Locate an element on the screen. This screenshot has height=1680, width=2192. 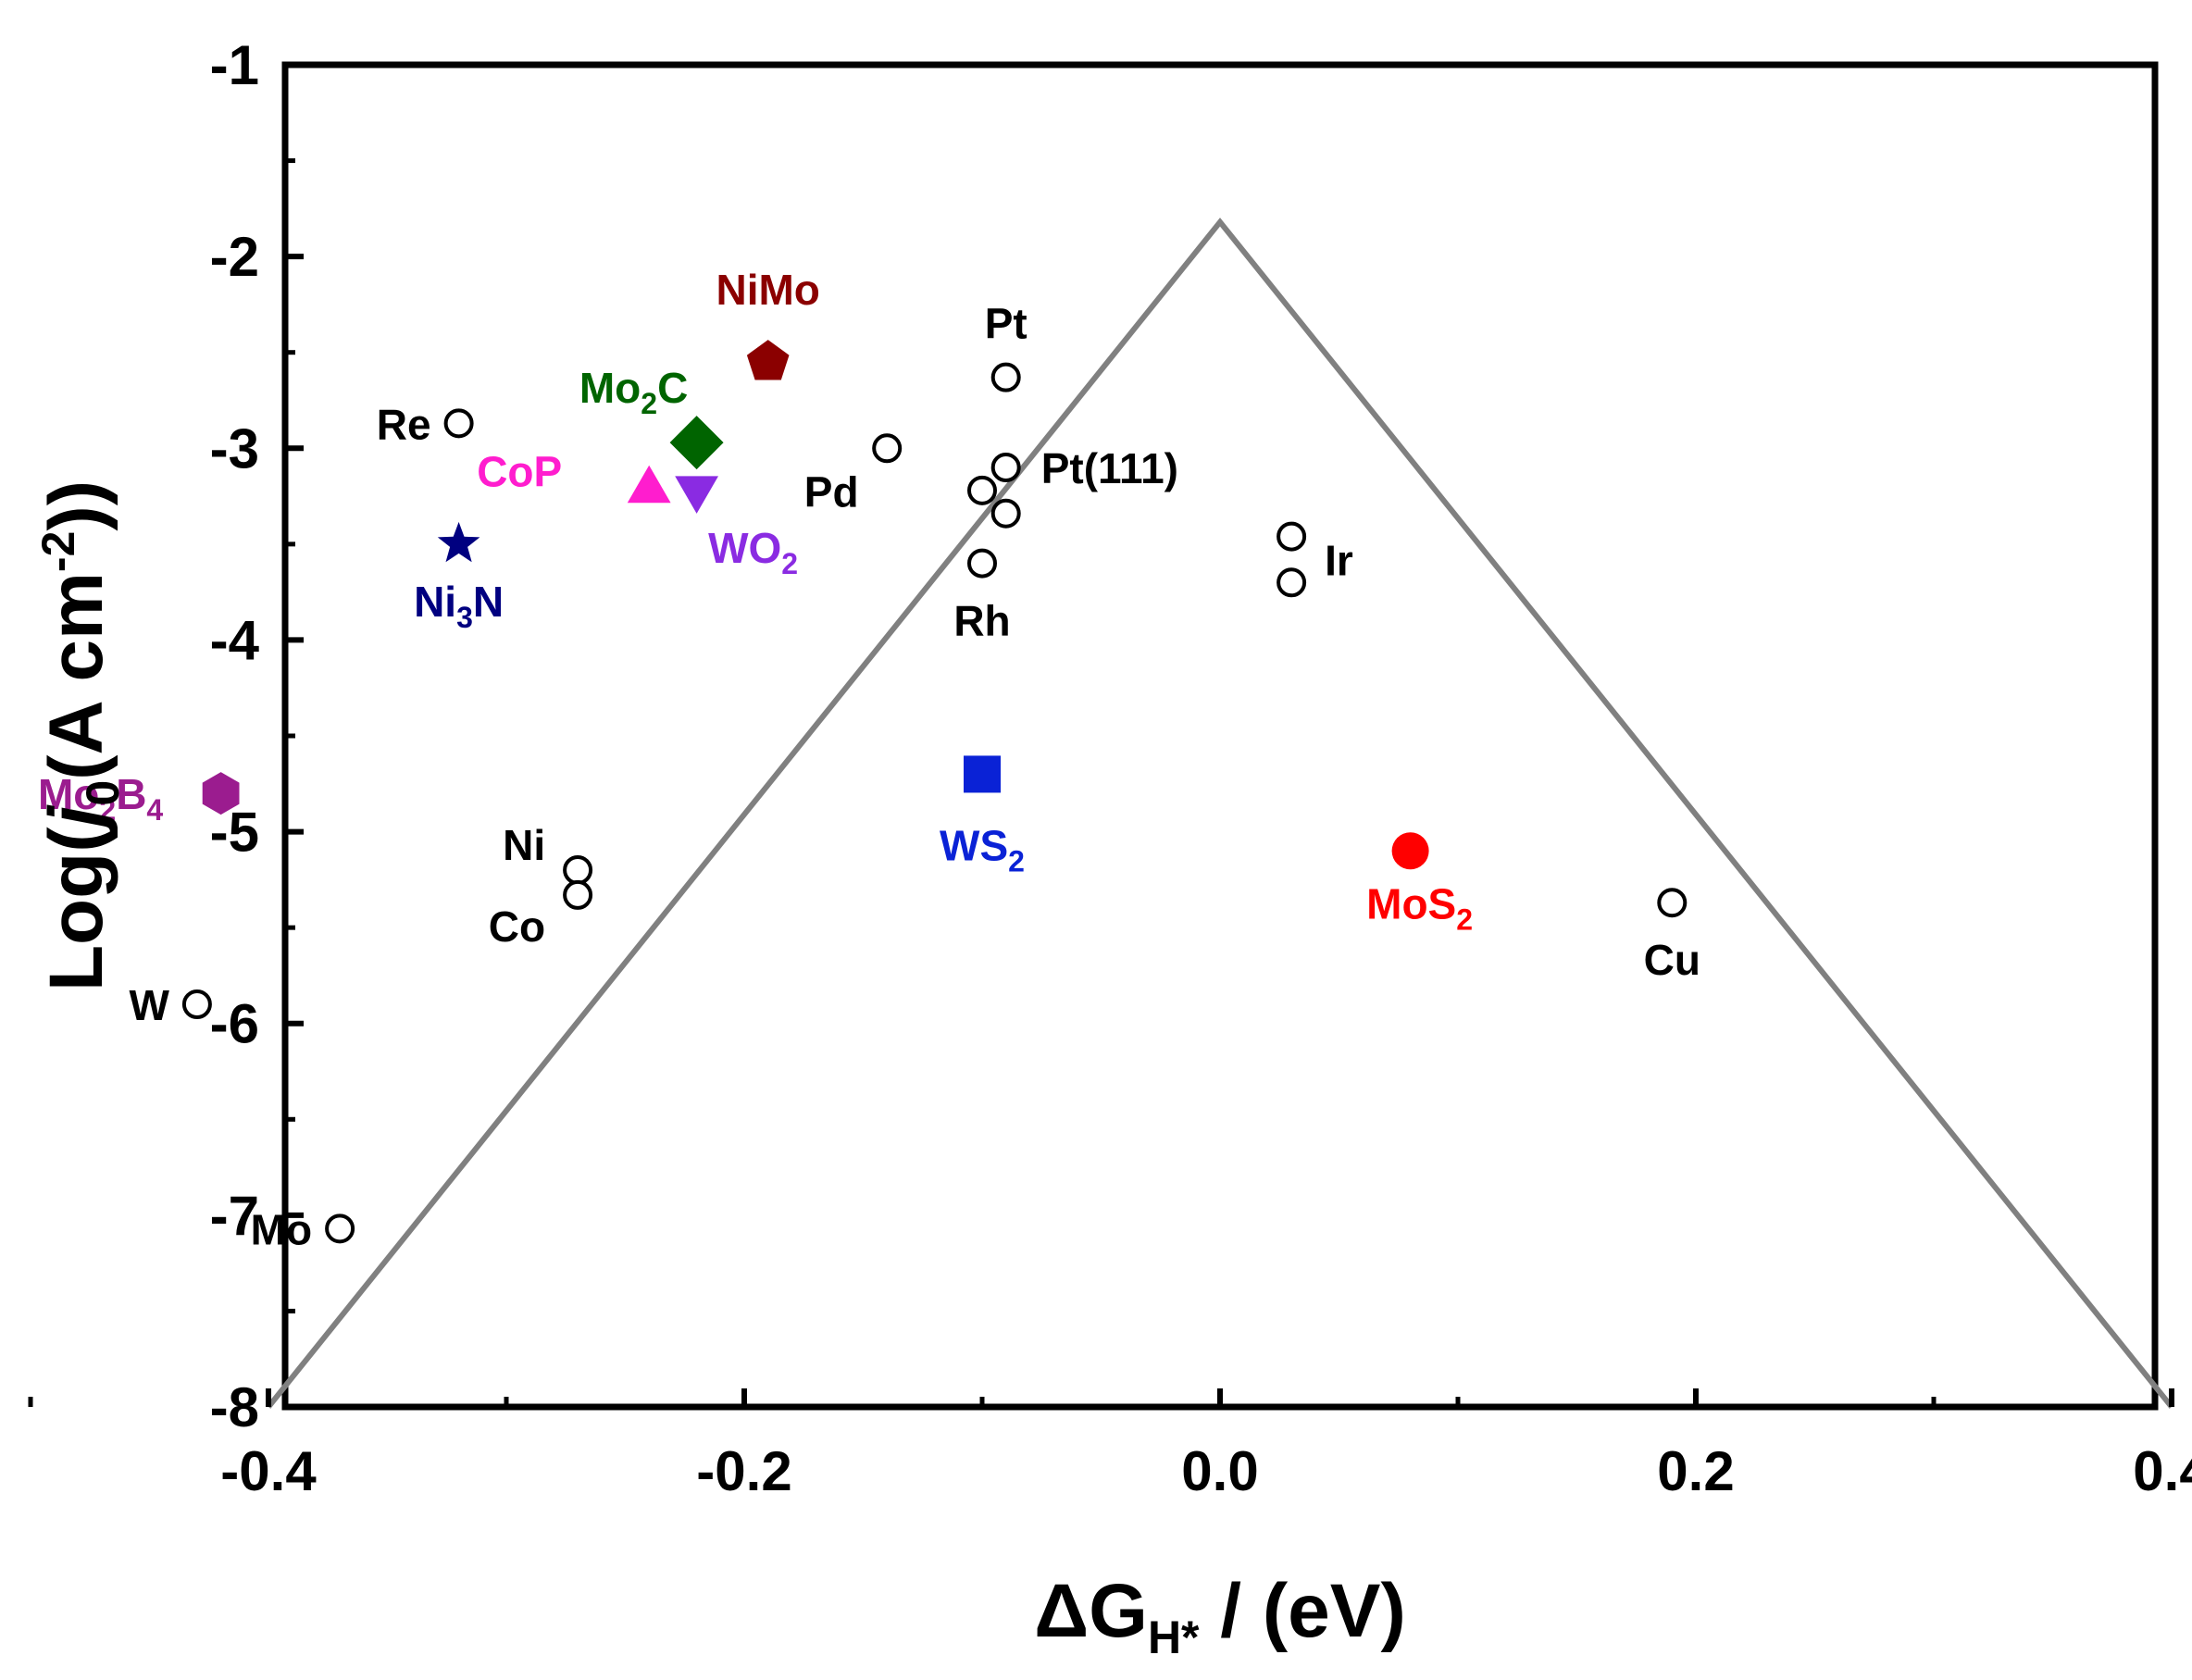
mo2b4-hexagon-marker is located at coordinates (221, 793).